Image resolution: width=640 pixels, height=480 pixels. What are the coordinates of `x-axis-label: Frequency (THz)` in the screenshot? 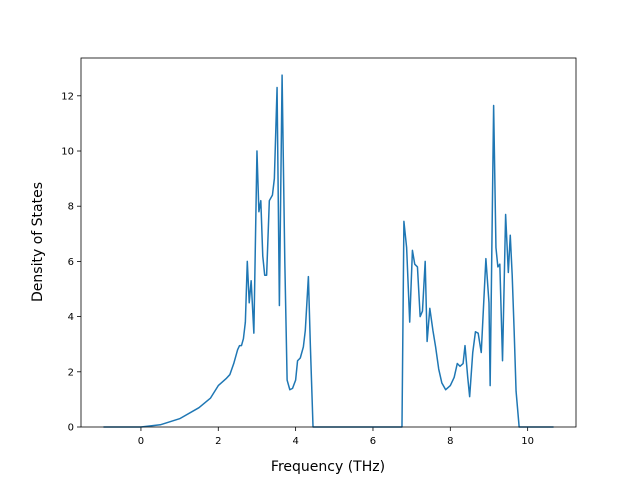 It's located at (328, 467).